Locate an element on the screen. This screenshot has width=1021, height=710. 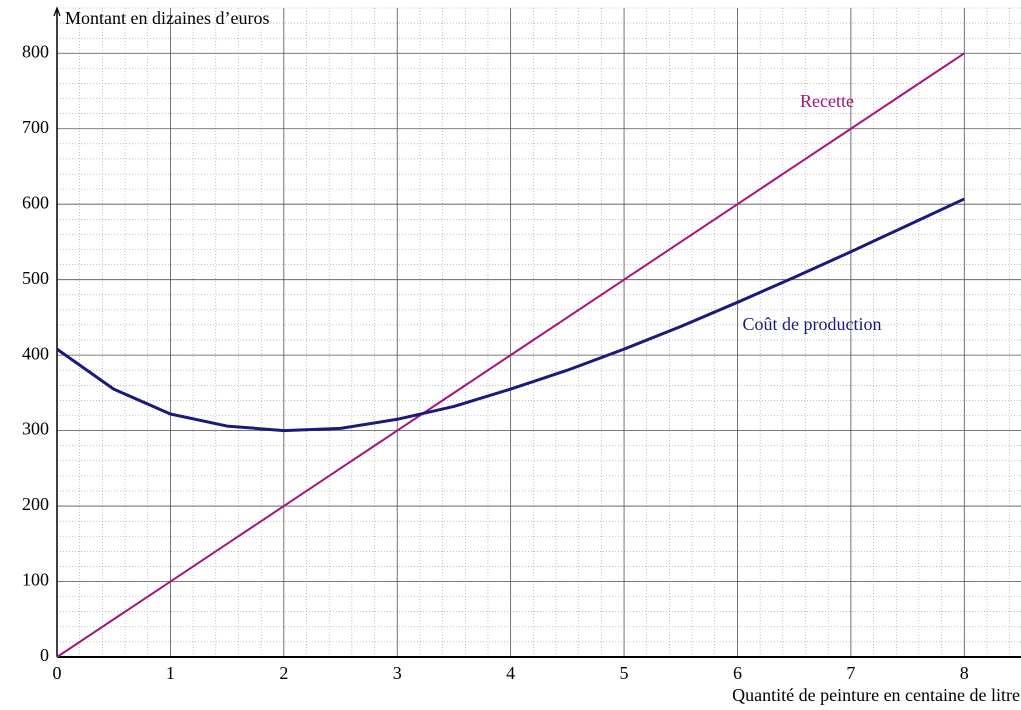
x-tick-label: 0 is located at coordinates (57, 673).